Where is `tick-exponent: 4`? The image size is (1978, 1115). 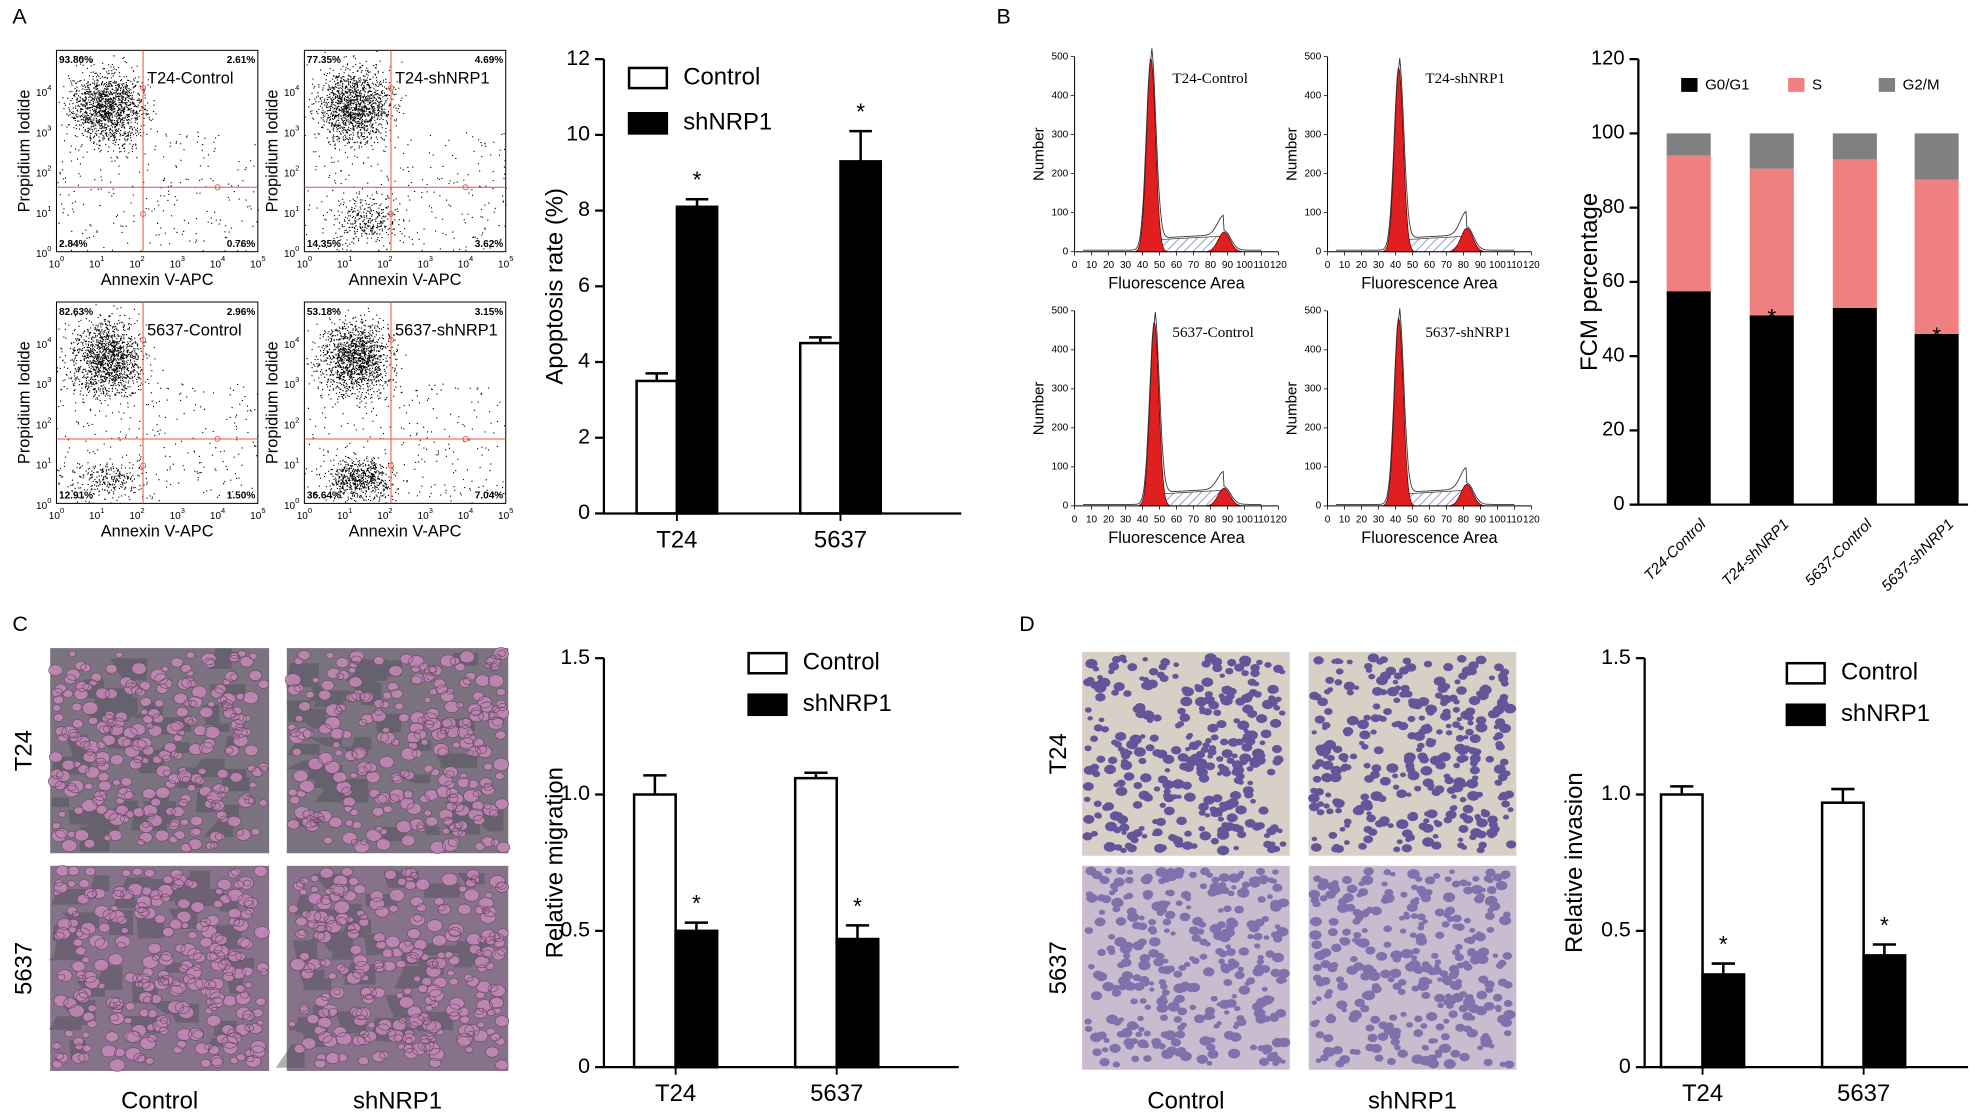
tick-exponent: 4 is located at coordinates (297, 339).